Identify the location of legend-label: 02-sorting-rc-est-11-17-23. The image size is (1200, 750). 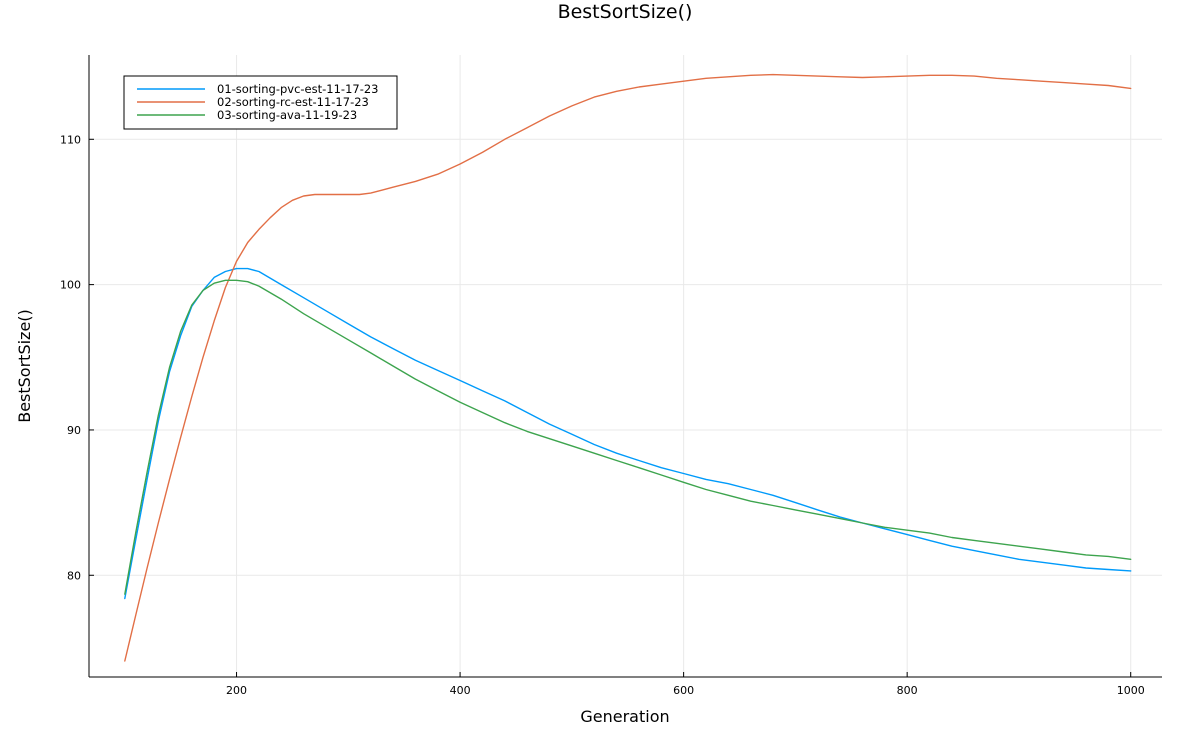
(293, 102).